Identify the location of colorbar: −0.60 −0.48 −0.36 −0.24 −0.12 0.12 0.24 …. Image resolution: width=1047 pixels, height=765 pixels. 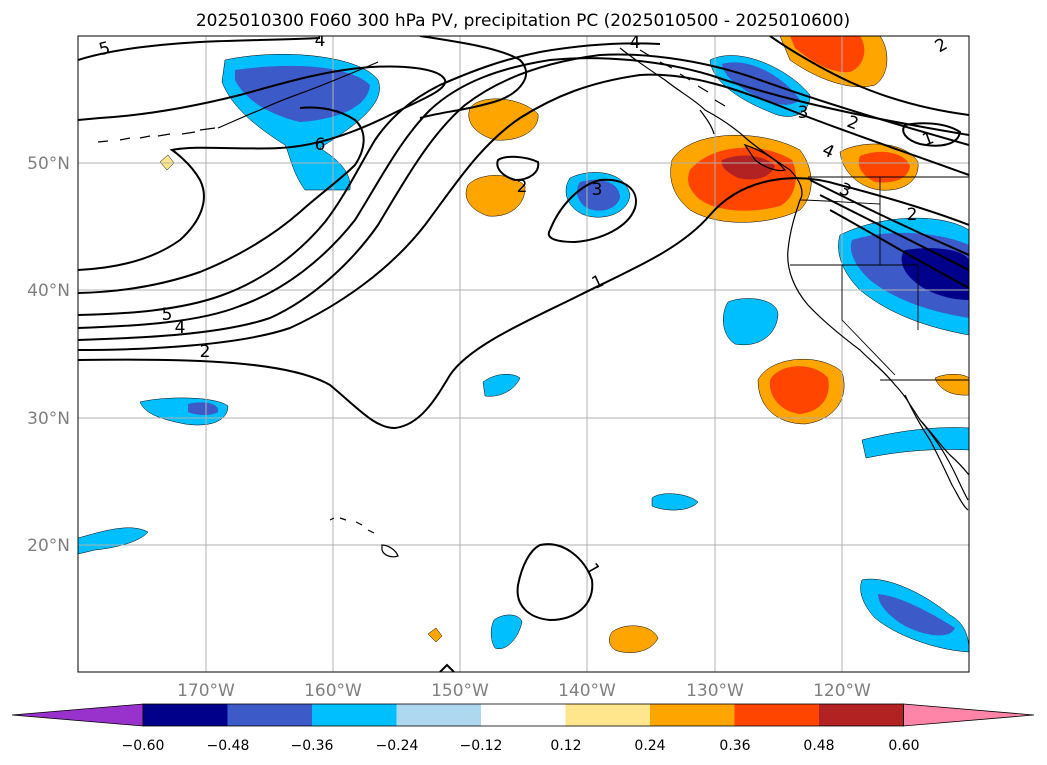
(523, 728).